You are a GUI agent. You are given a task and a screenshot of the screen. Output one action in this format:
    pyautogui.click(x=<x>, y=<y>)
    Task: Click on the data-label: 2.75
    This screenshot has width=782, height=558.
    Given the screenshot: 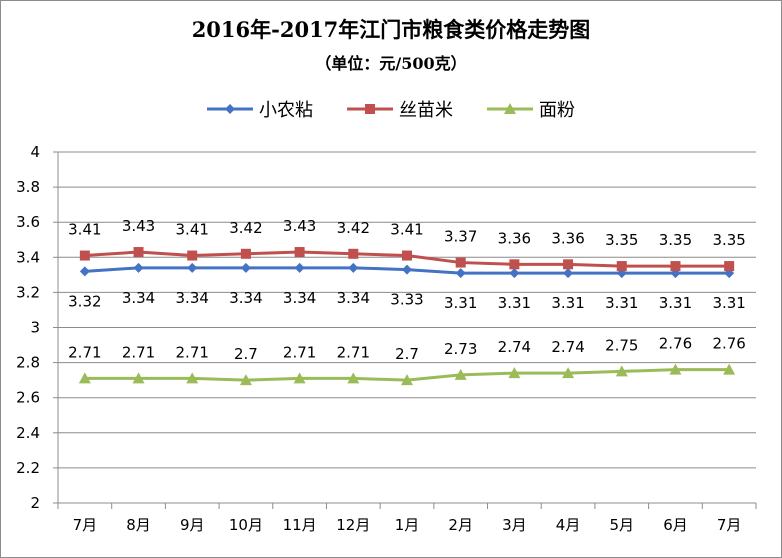 What is the action you would take?
    pyautogui.click(x=621, y=345)
    